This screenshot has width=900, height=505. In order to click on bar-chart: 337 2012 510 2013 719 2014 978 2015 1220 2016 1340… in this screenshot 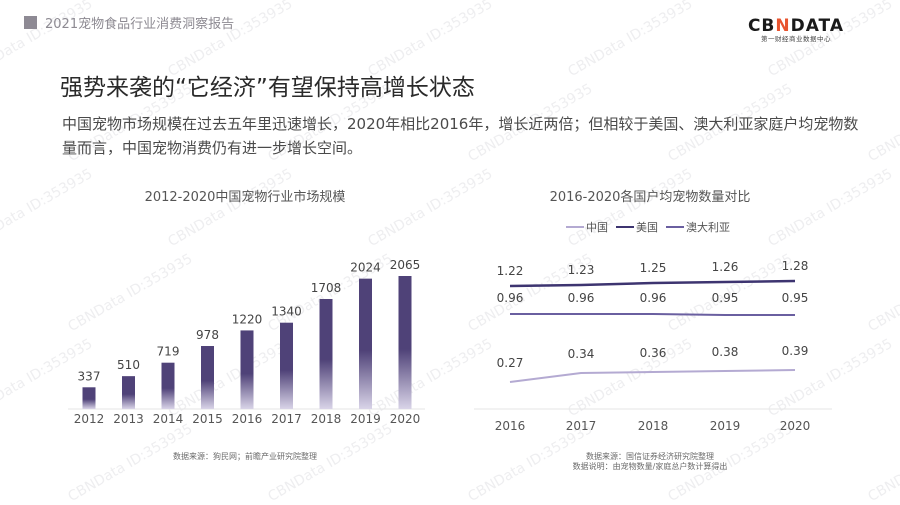, I will do `click(246, 342)`.